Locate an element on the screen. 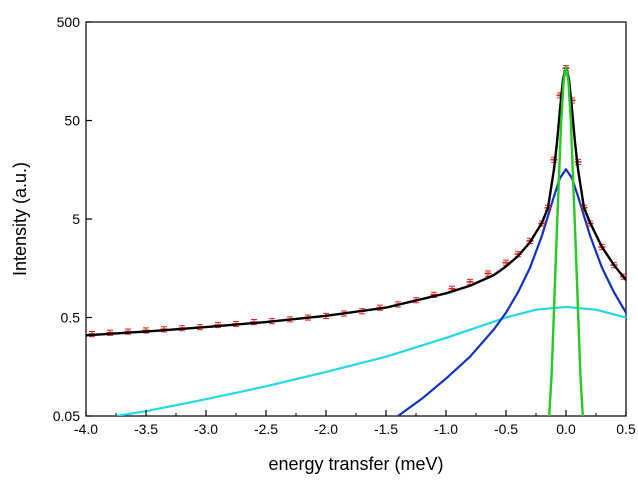 This screenshot has width=638, height=481. y-axis: 0.05 0.5 5 50 500 is located at coordinates (72, 219).